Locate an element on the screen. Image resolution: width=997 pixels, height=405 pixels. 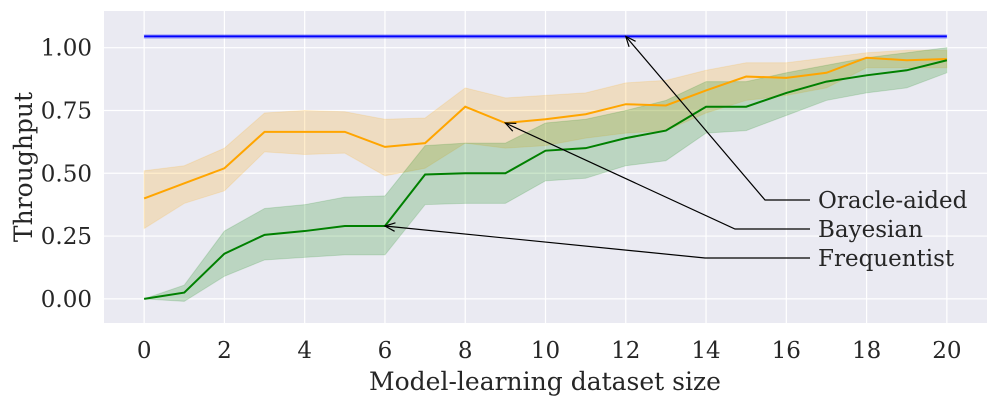
x-tick-label: 10 is located at coordinates (545, 351).